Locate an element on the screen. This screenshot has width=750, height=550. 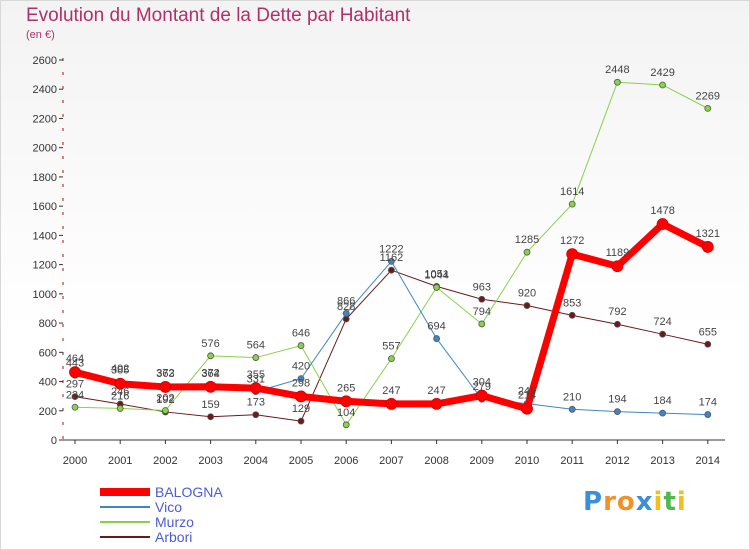
data-label-balogna: 1189 is located at coordinates (618, 253).